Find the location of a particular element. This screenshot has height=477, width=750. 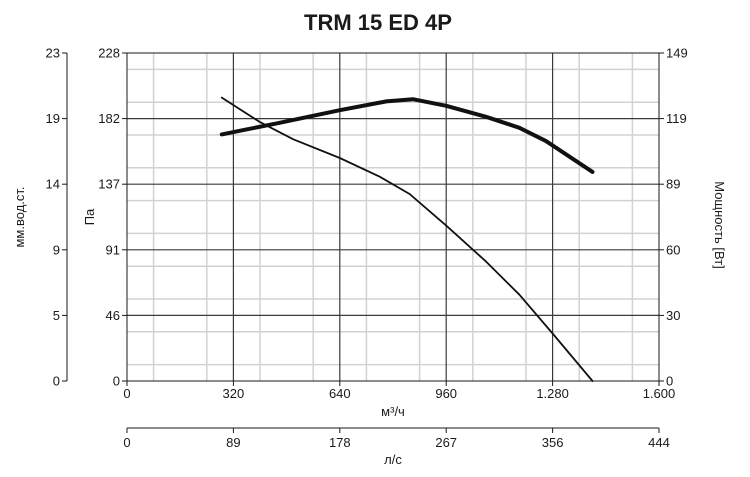

pa-axis-tick-label: 91 is located at coordinates (113, 249).